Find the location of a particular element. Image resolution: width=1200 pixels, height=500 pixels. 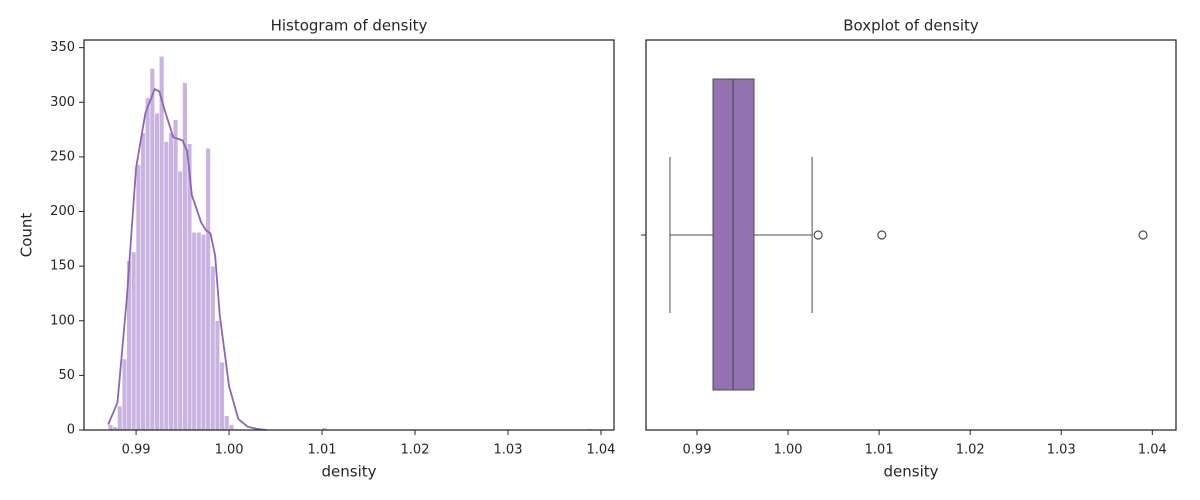

y-axis-label: Count is located at coordinates (27, 235).